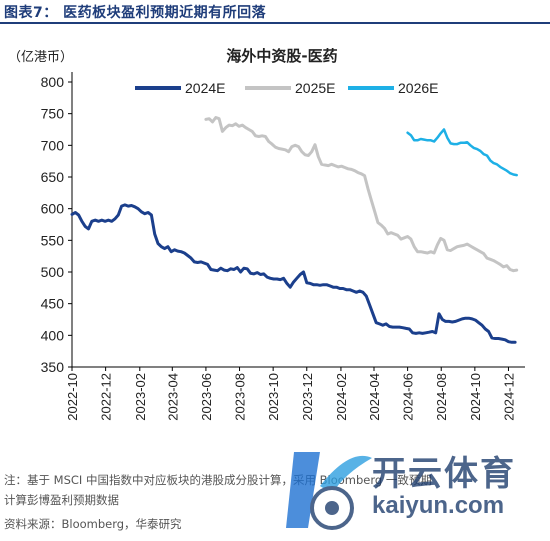 The width and height of the screenshot is (550, 541). What do you see at coordinates (286, 88) in the screenshot?
I see `legend: 2024E 2025E 2026E` at bounding box center [286, 88].